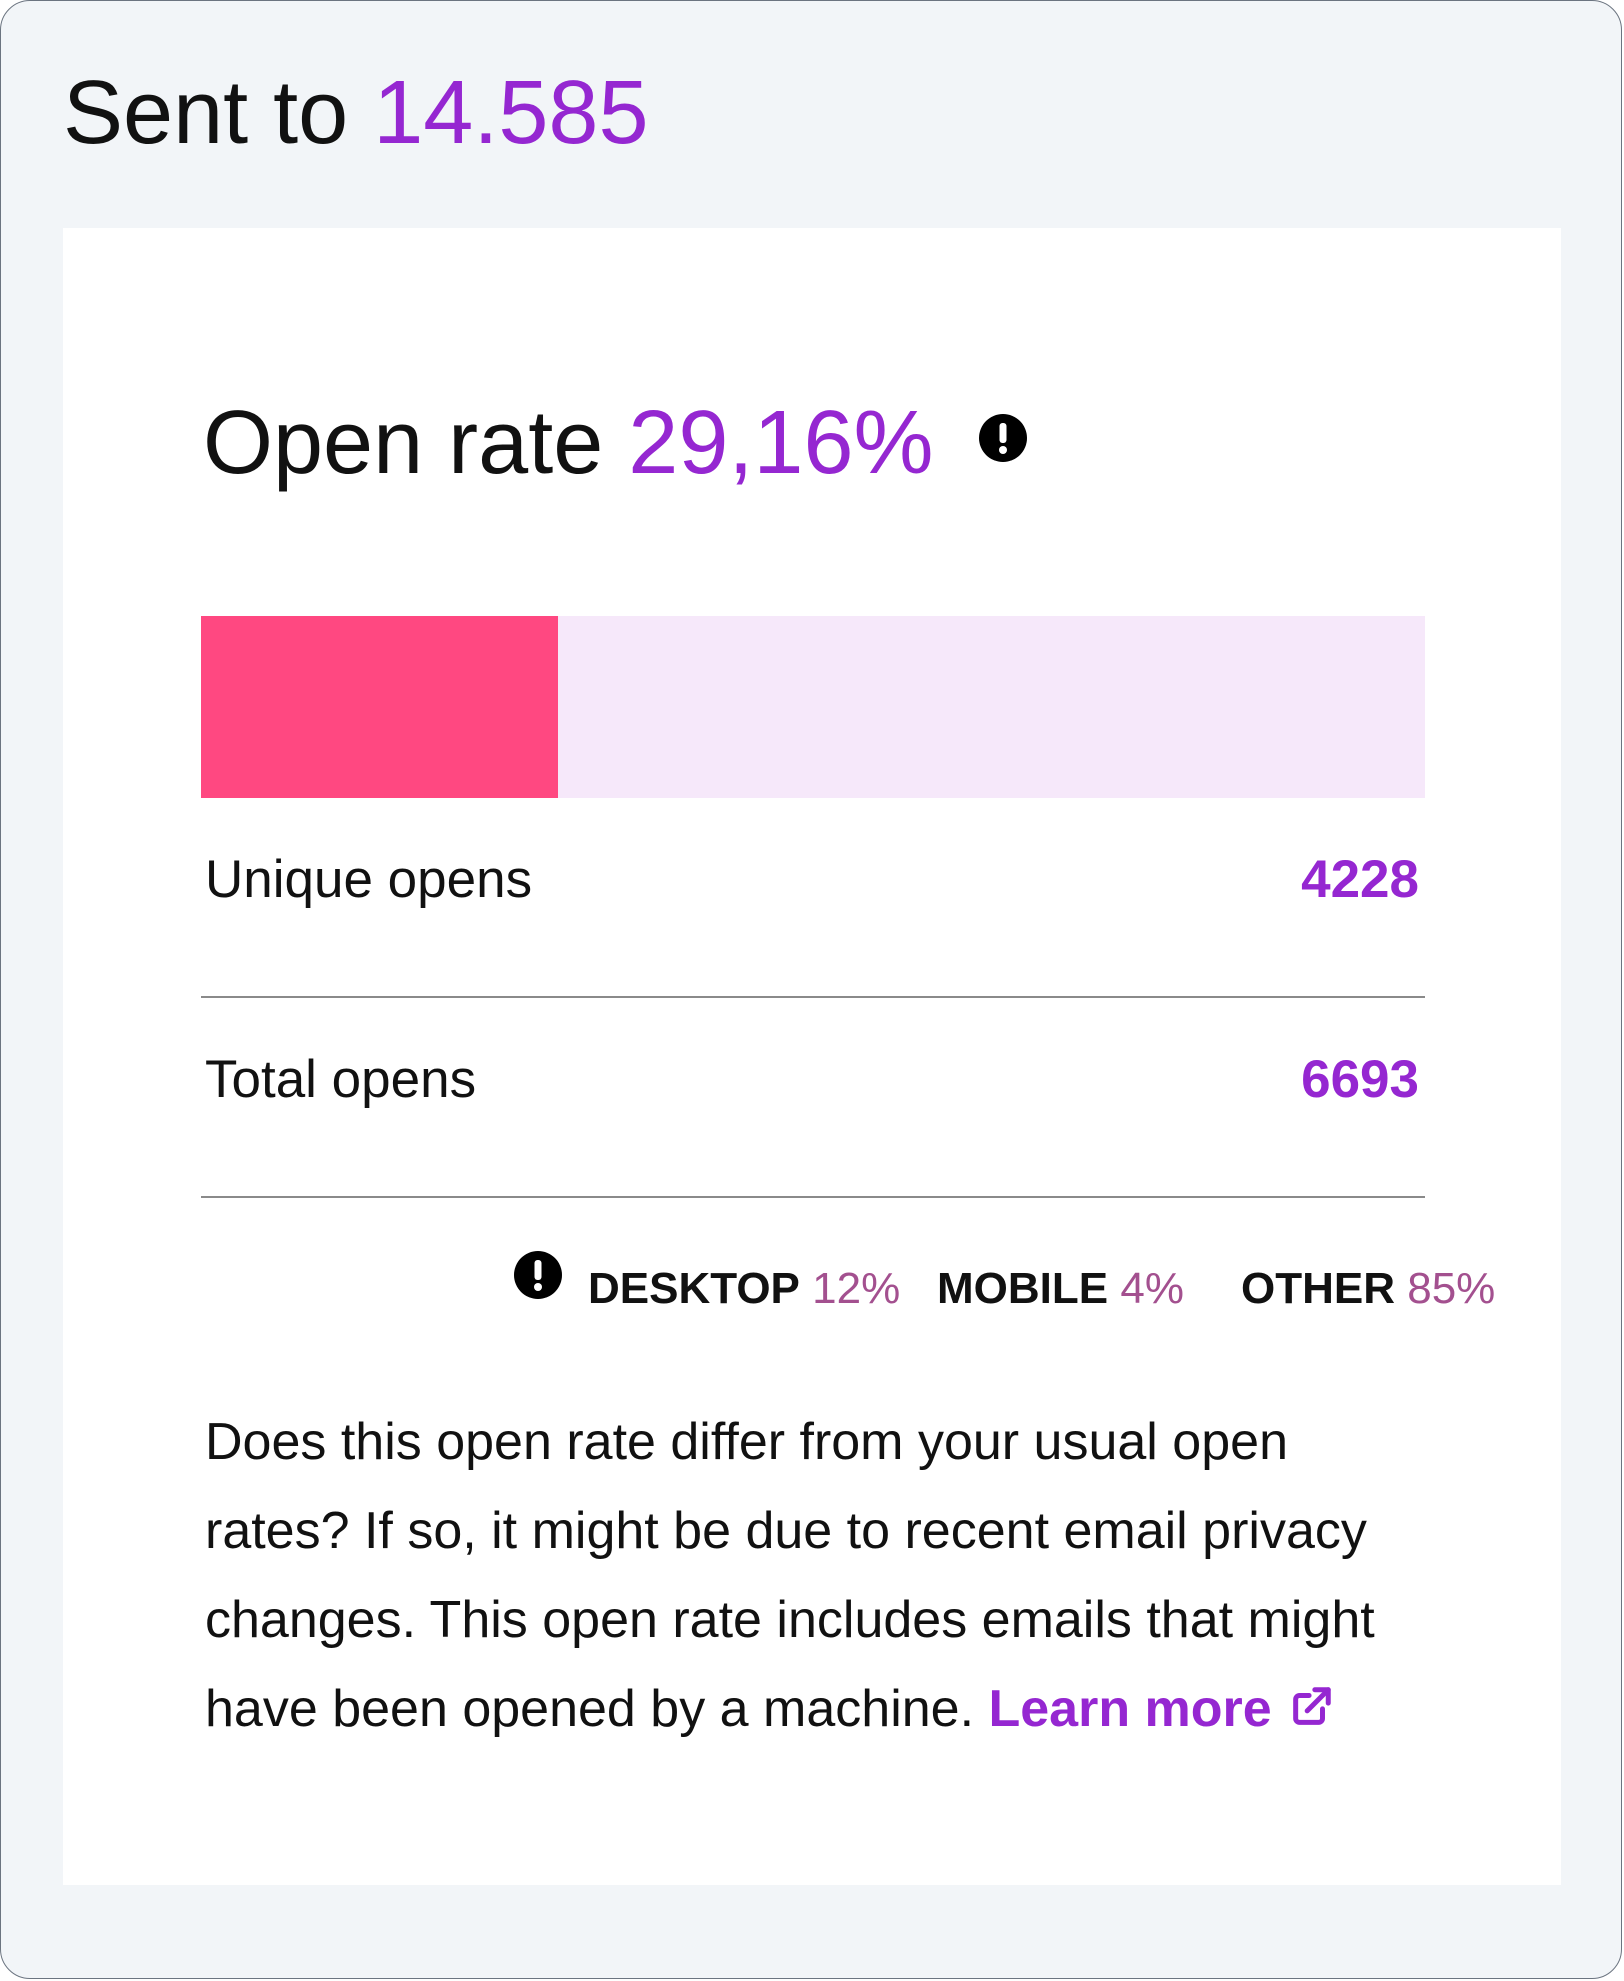 Image resolution: width=1624 pixels, height=1981 pixels. What do you see at coordinates (1152, 1288) in the screenshot?
I see `device-mobile-pct: 4%` at bounding box center [1152, 1288].